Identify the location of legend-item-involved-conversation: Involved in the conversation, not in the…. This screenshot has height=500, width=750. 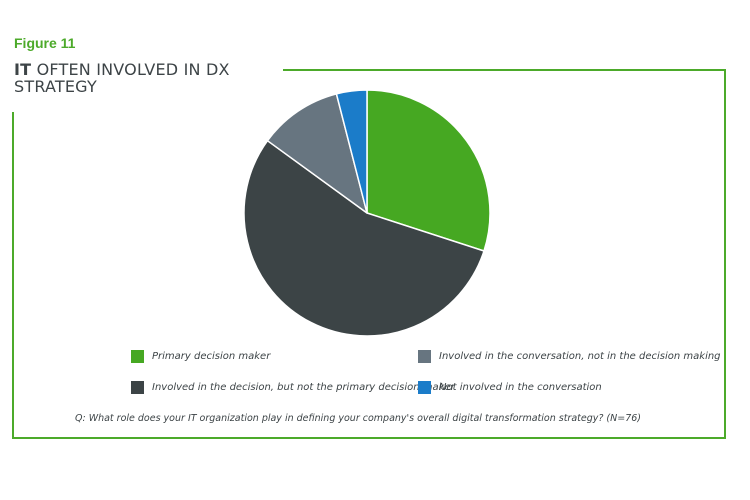
(569, 356).